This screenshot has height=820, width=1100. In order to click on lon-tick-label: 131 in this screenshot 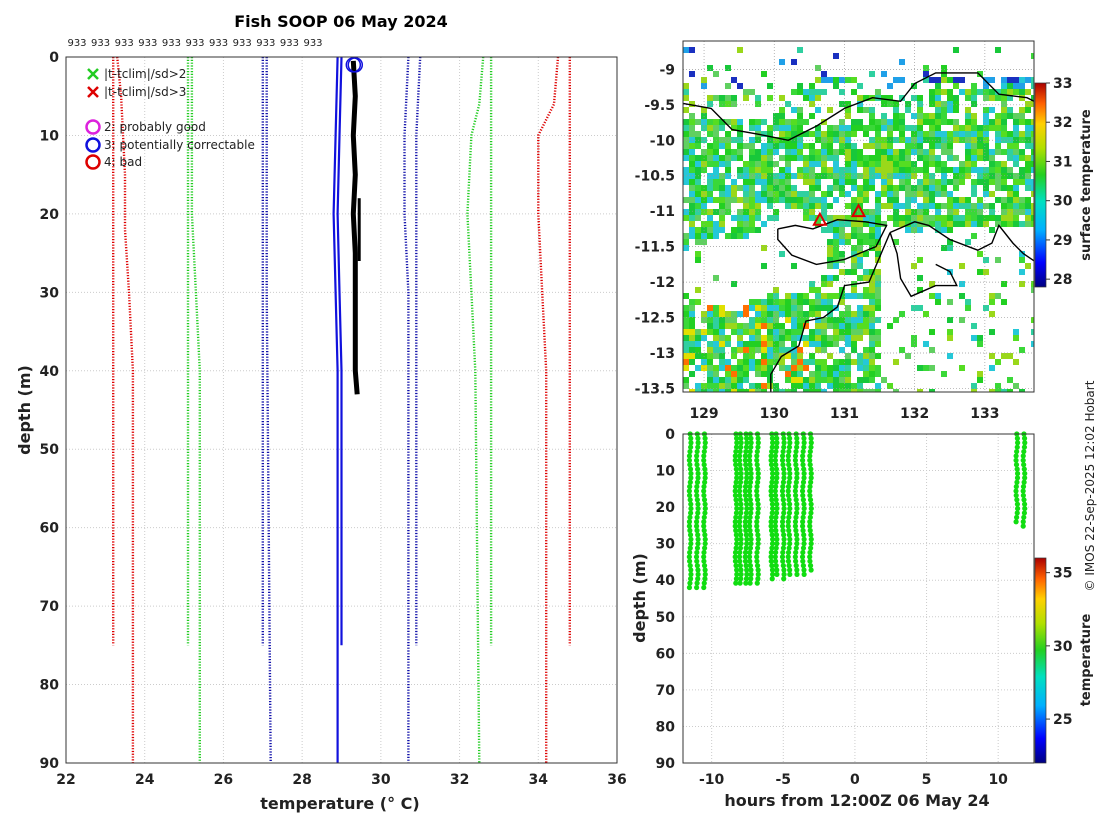, I will do `click(844, 414)`.